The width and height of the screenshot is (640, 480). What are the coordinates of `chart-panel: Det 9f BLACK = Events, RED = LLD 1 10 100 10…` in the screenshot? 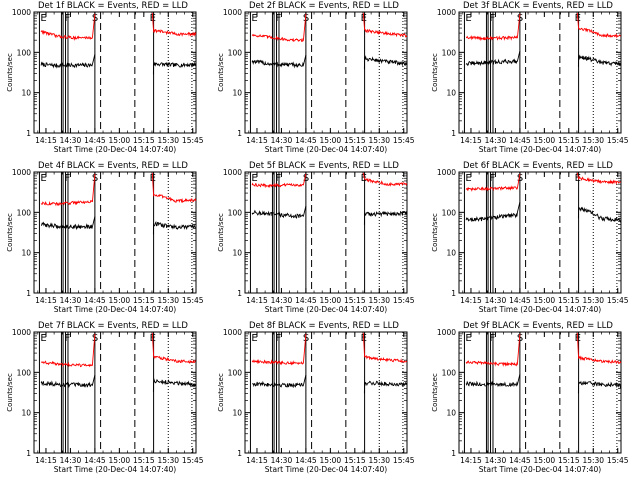 It's located at (530, 397).